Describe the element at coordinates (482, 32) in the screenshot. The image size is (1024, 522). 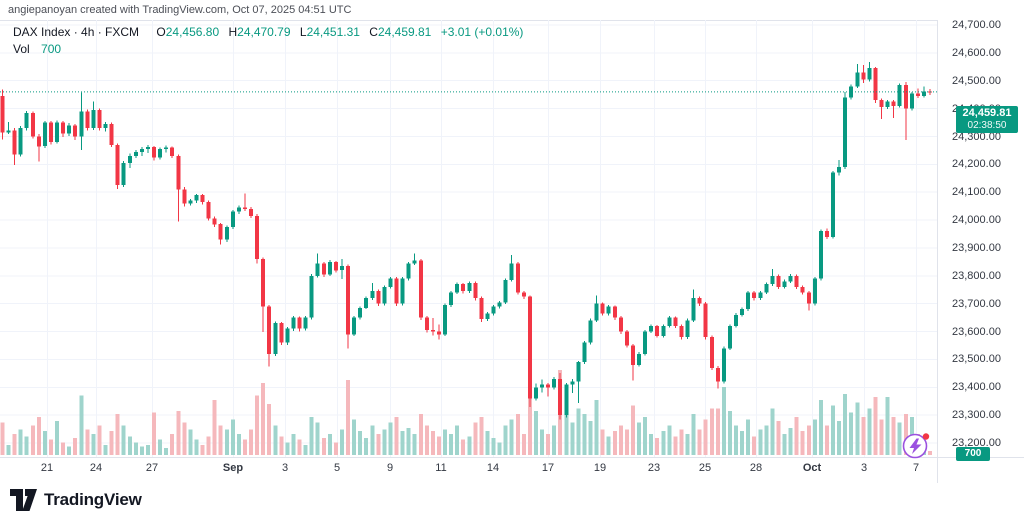
I see `change-value: +3.01 (+0.01%)` at that location.